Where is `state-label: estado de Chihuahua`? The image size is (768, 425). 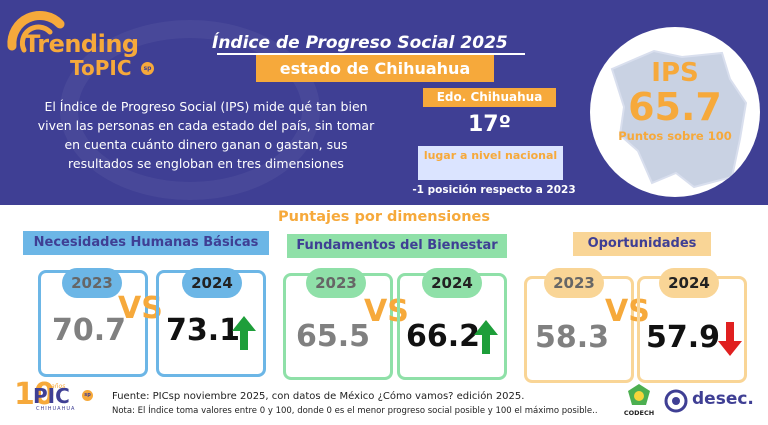 state-label: estado de Chihuahua is located at coordinates (375, 68).